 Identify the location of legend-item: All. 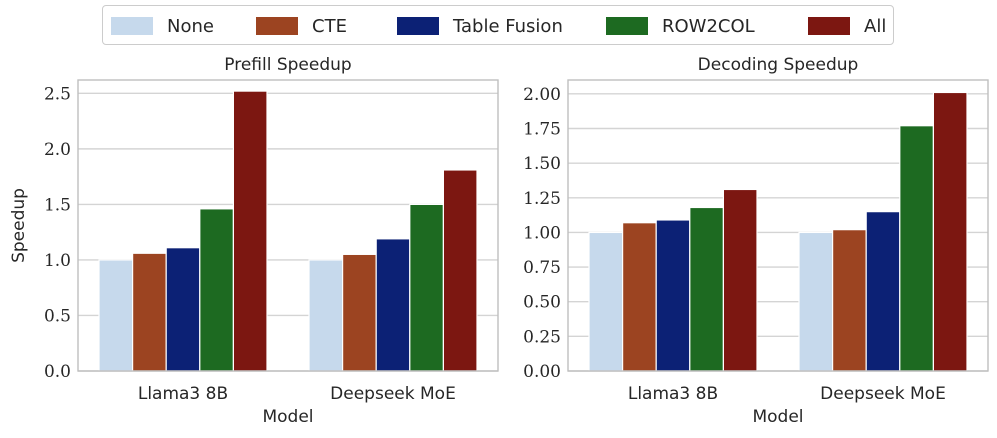
(847, 26).